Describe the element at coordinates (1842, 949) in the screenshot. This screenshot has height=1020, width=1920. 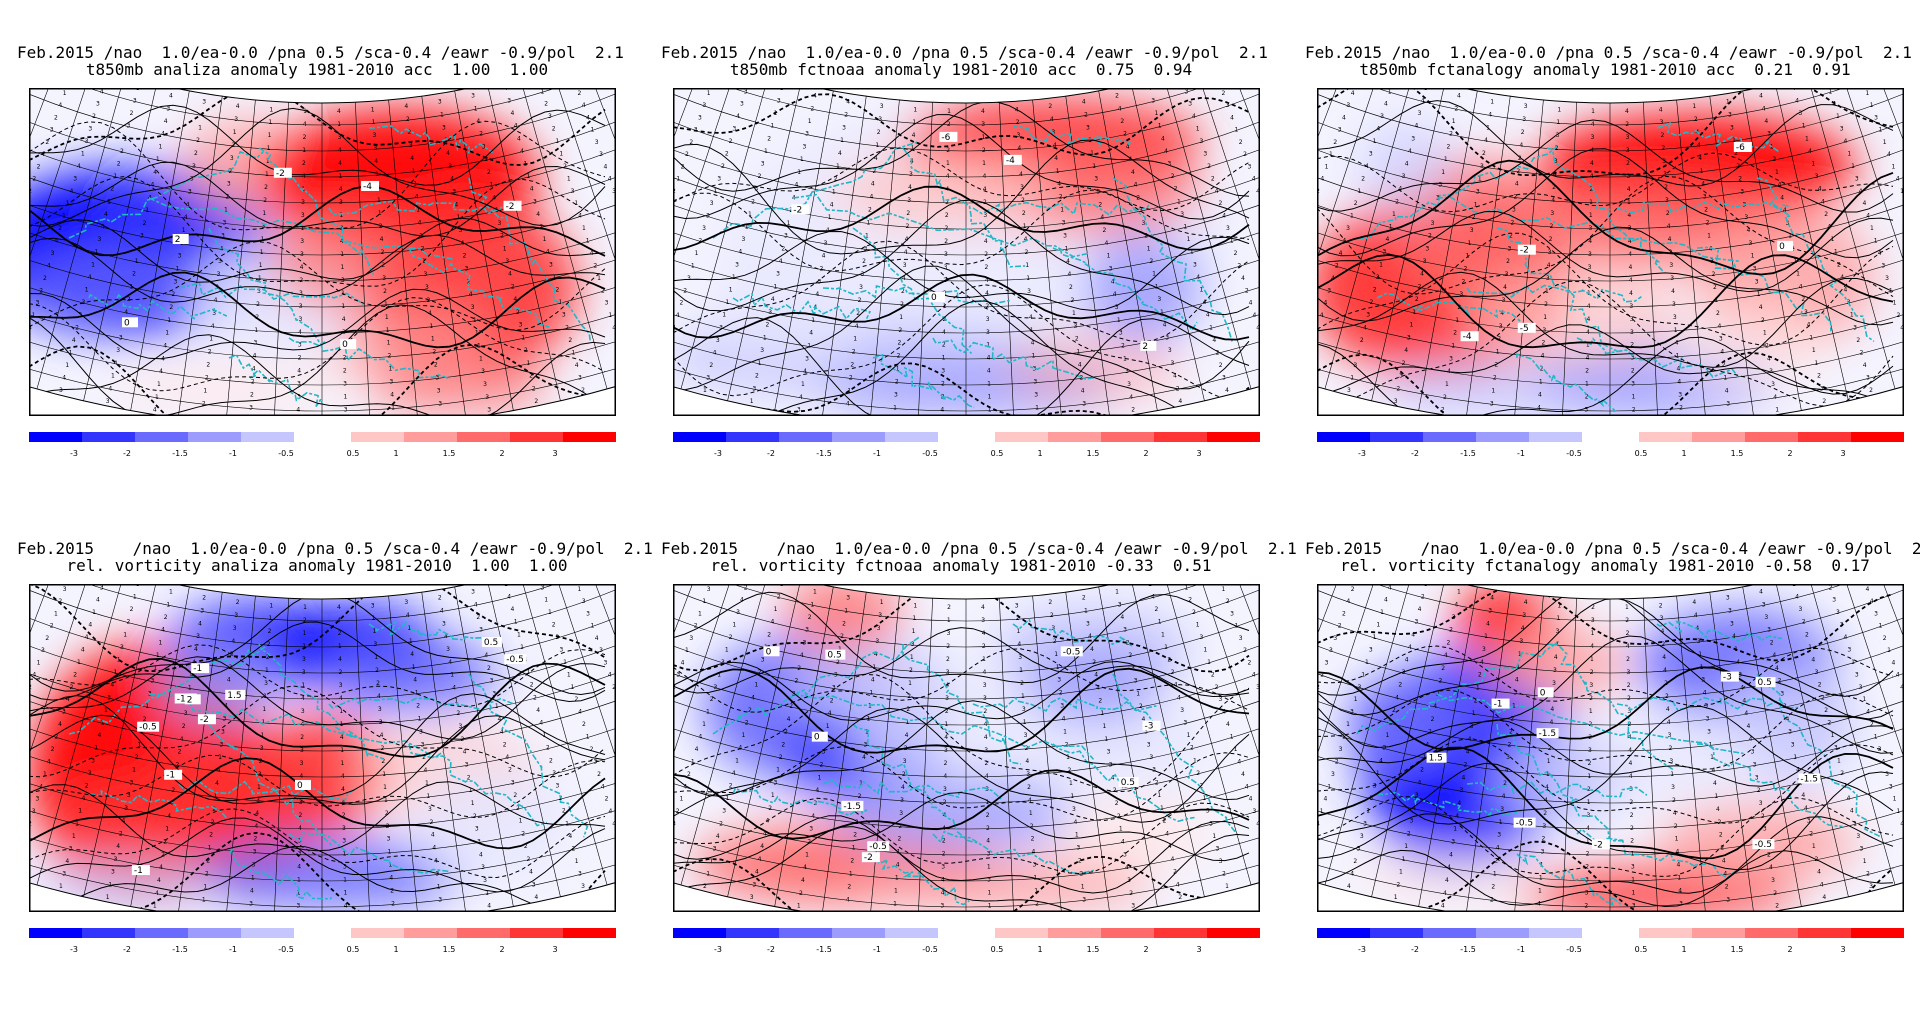
I see `colorbar-label: 3` at that location.